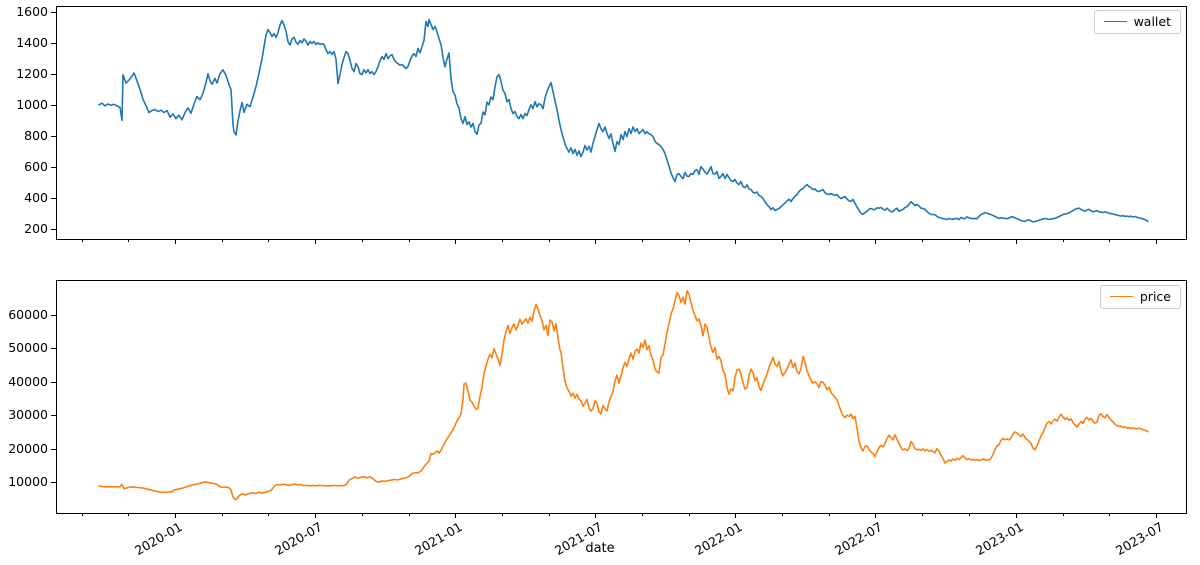 This screenshot has height=565, width=1200. What do you see at coordinates (36, 135) in the screenshot?
I see `wallet-ytick-label: 800` at bounding box center [36, 135].